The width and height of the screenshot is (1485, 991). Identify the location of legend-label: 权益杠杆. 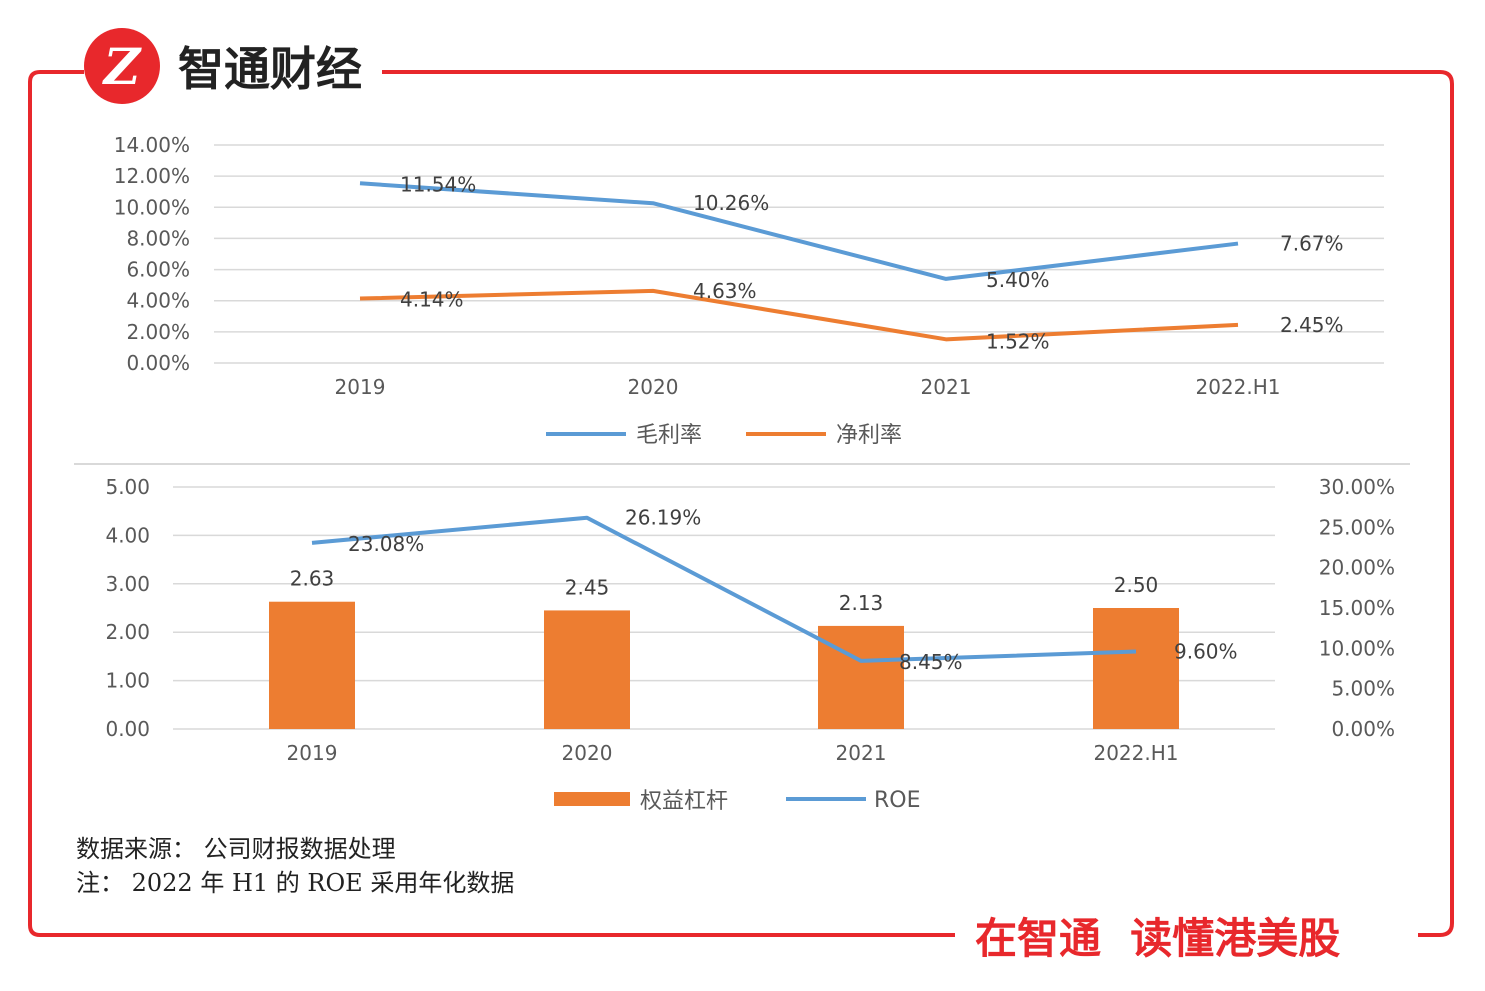
(684, 801).